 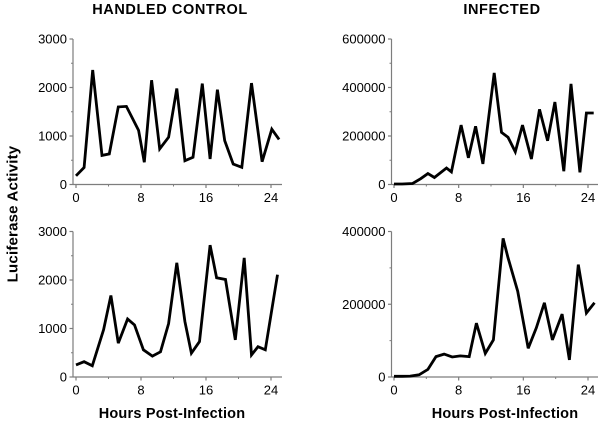 What do you see at coordinates (505, 414) in the screenshot?
I see `x-axis-label-right: Hours Post-Infection` at bounding box center [505, 414].